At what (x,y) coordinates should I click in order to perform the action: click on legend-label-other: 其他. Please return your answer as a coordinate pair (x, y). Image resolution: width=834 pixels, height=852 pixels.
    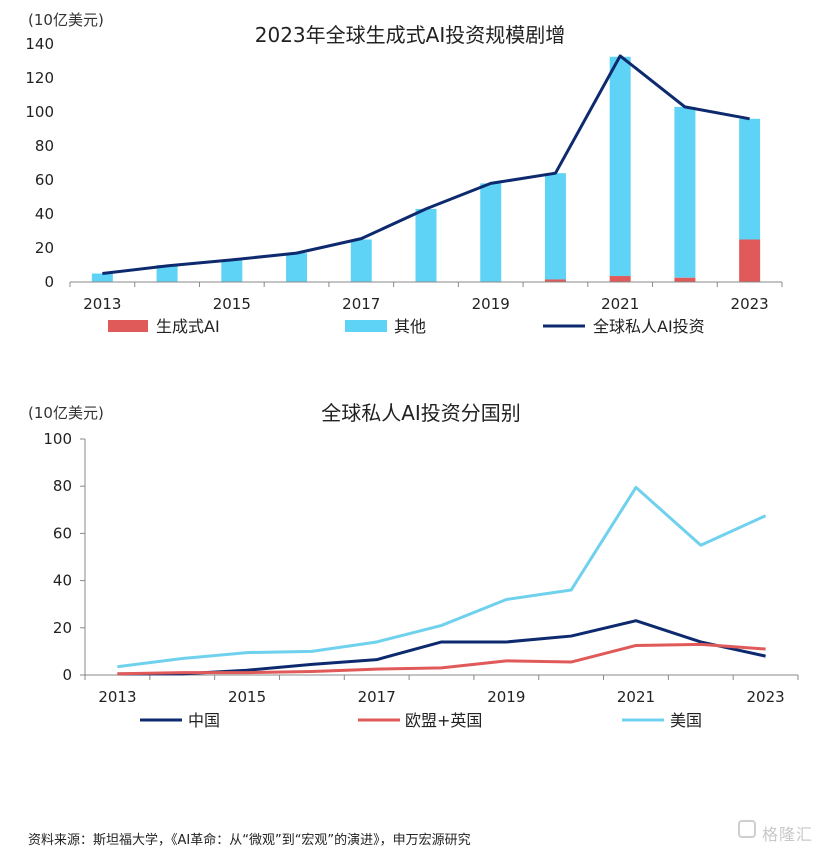
    Looking at the image, I should click on (410, 326).